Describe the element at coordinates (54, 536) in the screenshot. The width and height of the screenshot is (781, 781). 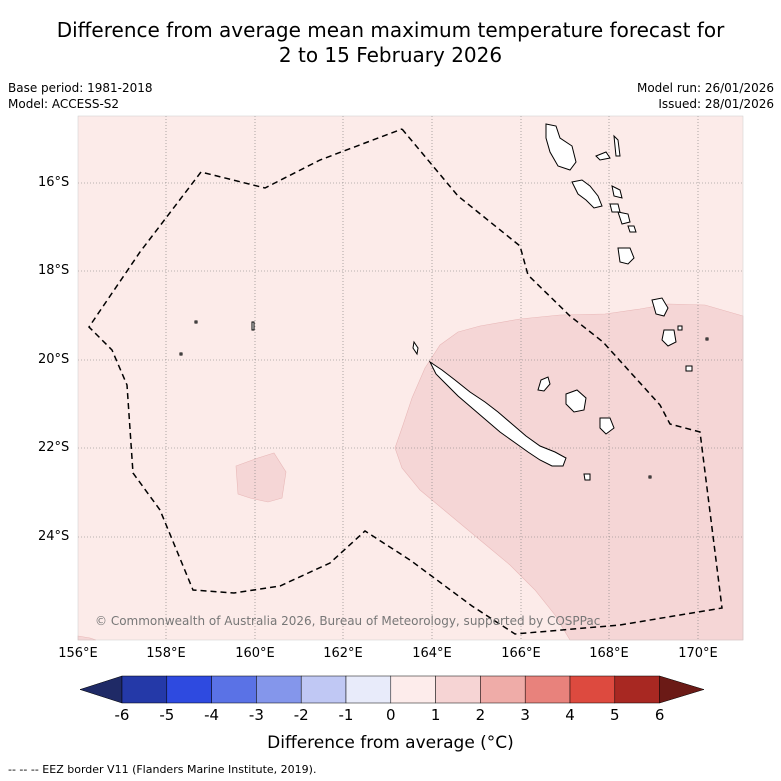
I see `lat-label: 24°S` at that location.